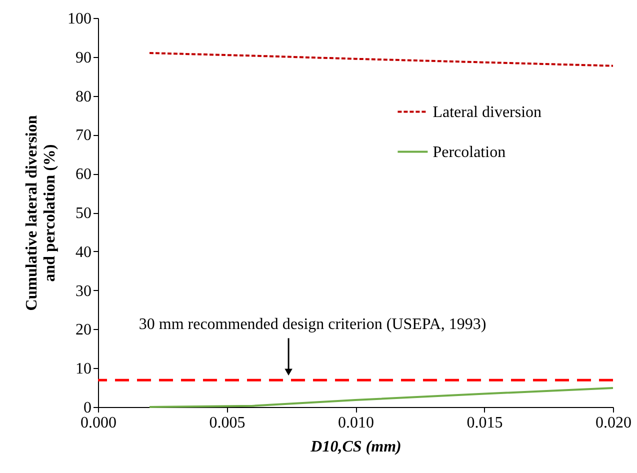  Describe the element at coordinates (84, 330) in the screenshot. I see `y-tick-label: 20` at that location.